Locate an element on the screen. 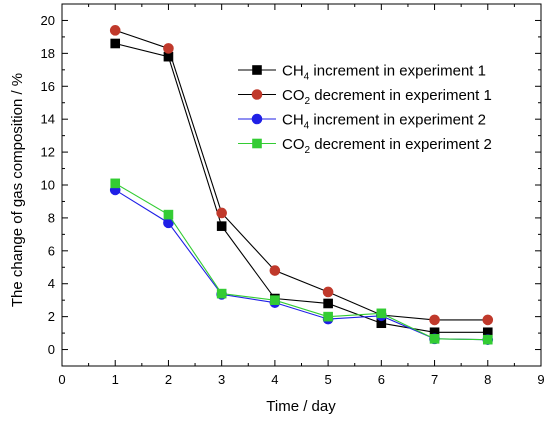 The image size is (550, 421). legend-label: CH4 increment in experiment 1 is located at coordinates (384, 73).